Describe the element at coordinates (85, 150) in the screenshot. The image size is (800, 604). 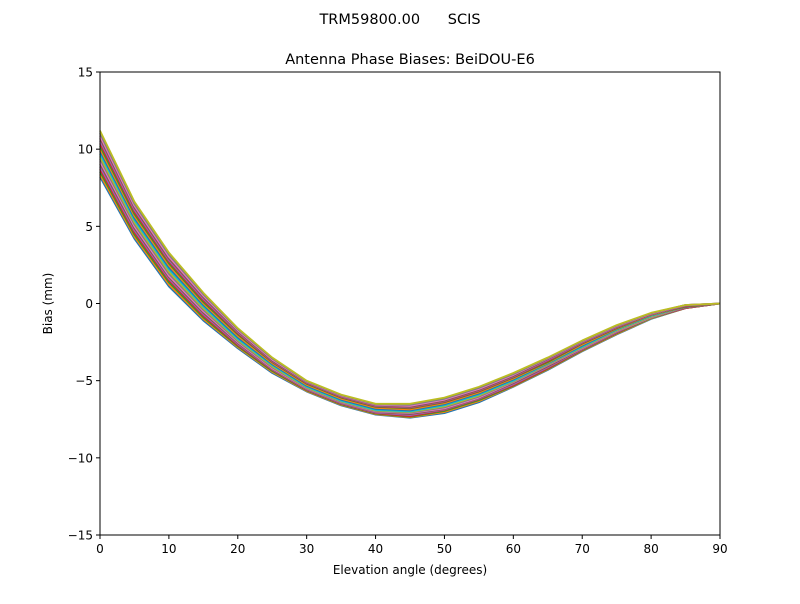
I see `y-tick-label: 10` at that location.